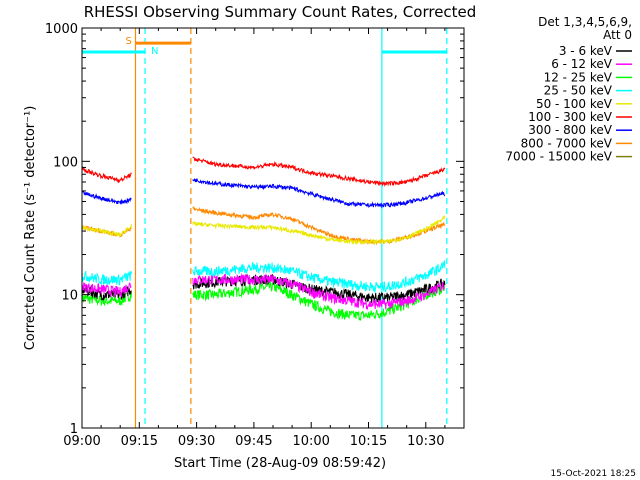 The height and width of the screenshot is (480, 640). I want to click on legend-header-line-2: Att 0, so click(617, 35).